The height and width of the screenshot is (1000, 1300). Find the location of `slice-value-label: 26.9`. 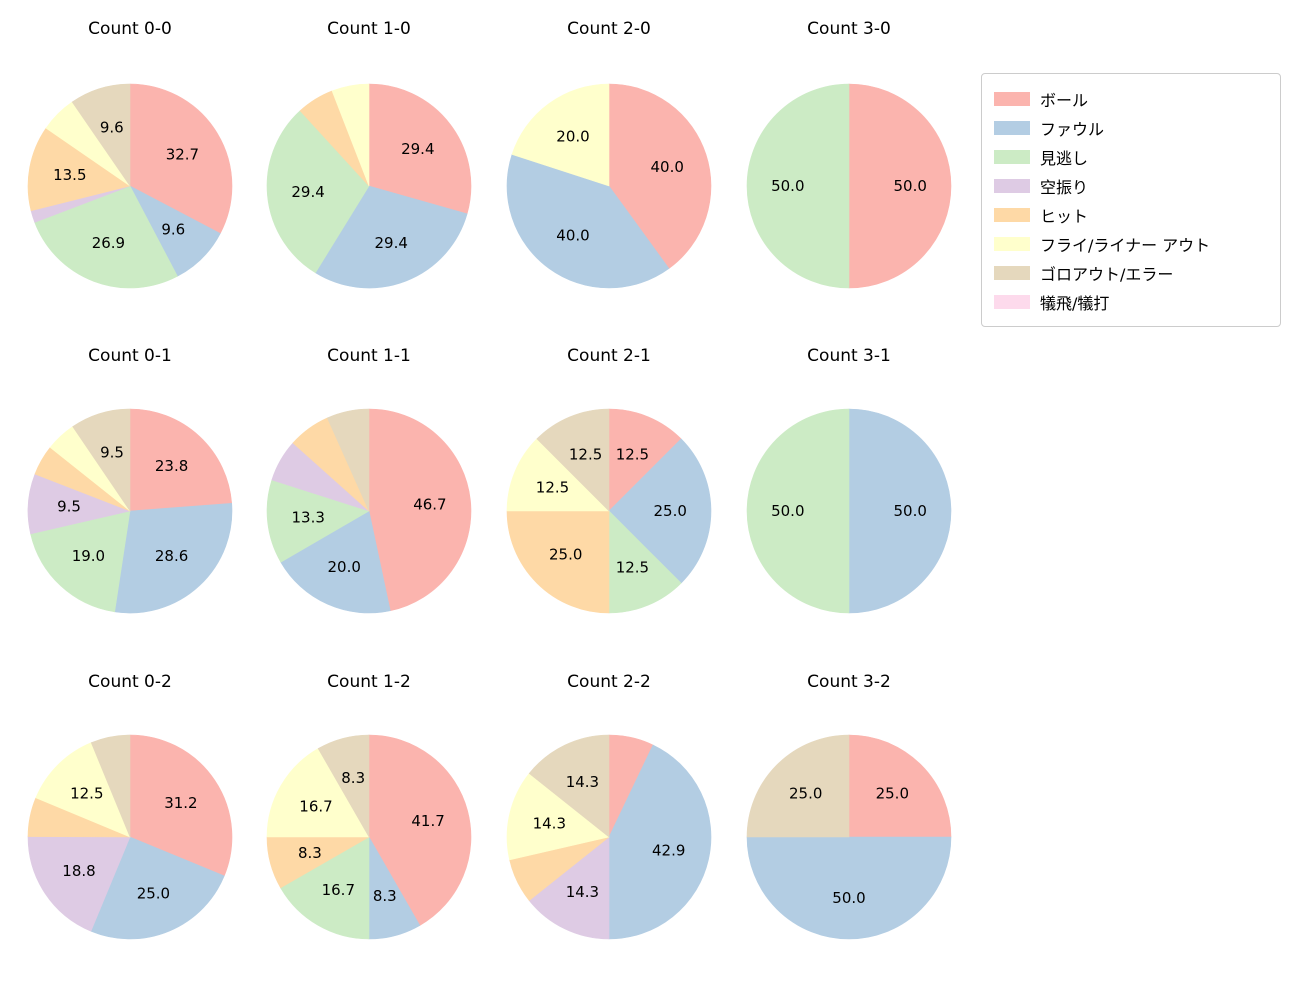

slice-value-label: 26.9 is located at coordinates (108, 243).